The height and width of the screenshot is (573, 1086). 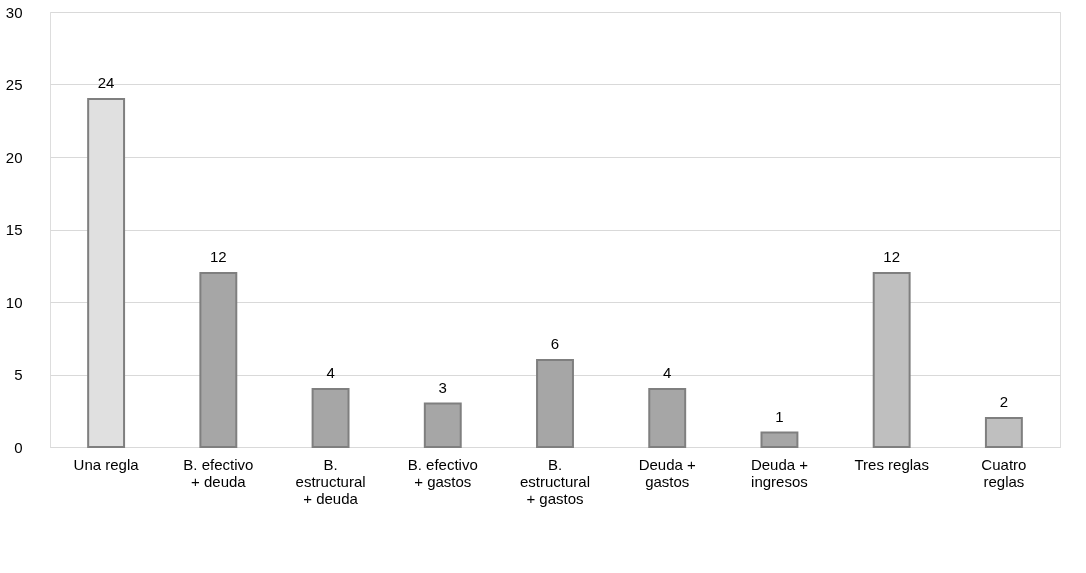 What do you see at coordinates (891, 464) in the screenshot?
I see `x-tick-label: Tres reglas` at bounding box center [891, 464].